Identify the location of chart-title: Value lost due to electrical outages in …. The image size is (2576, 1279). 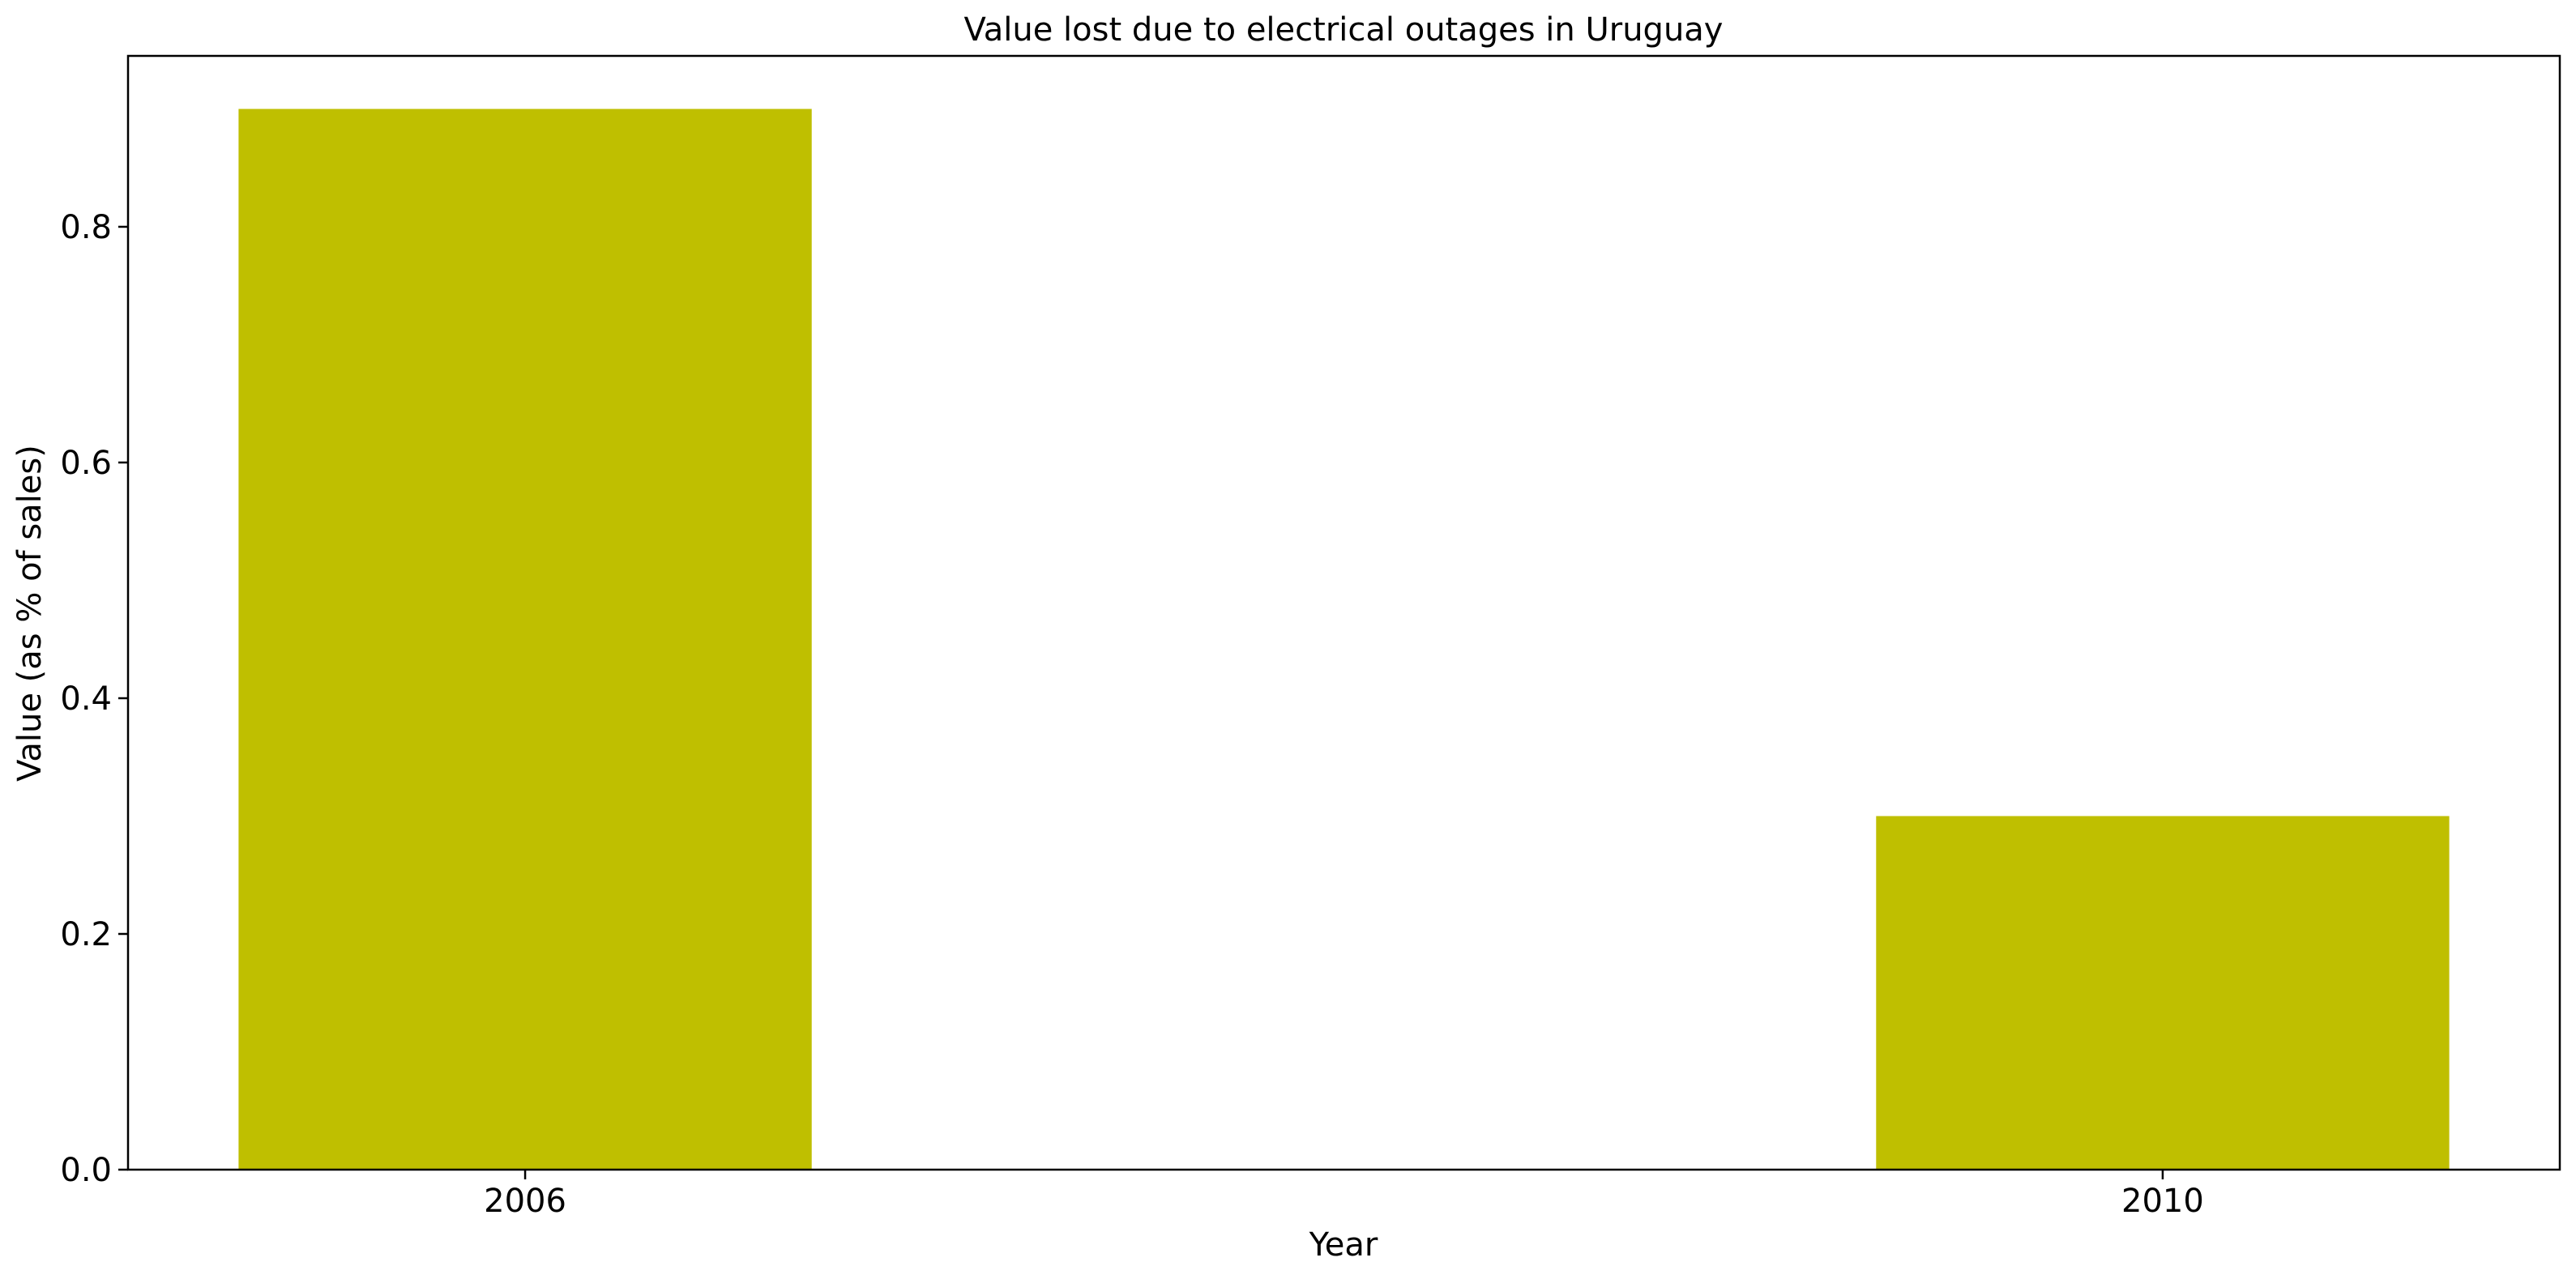
(1344, 30).